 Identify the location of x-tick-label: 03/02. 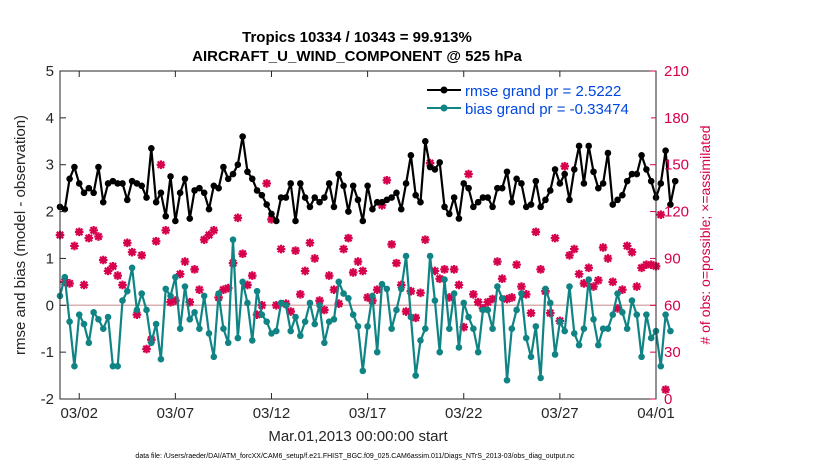
(79, 413).